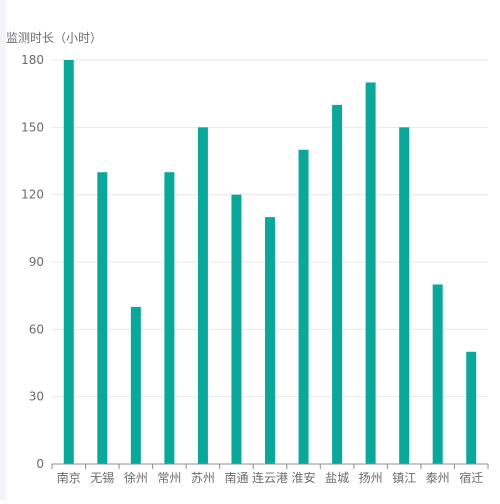 The height and width of the screenshot is (504, 500). I want to click on x-tick-label: 徐州, so click(136, 477).